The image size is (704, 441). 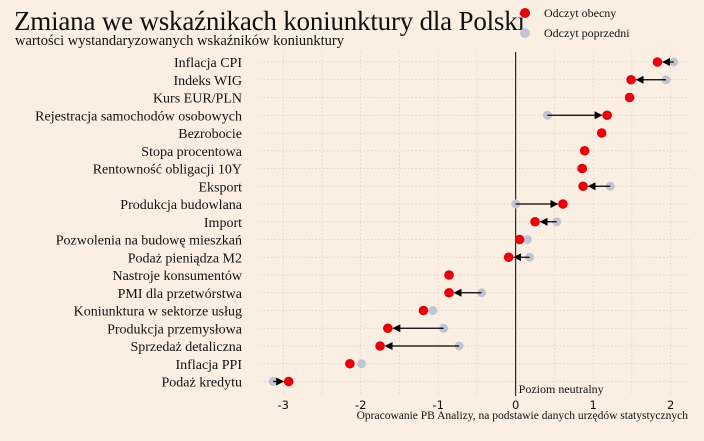 What do you see at coordinates (185, 258) in the screenshot?
I see `category-label: Podaż pieniądza M2` at bounding box center [185, 258].